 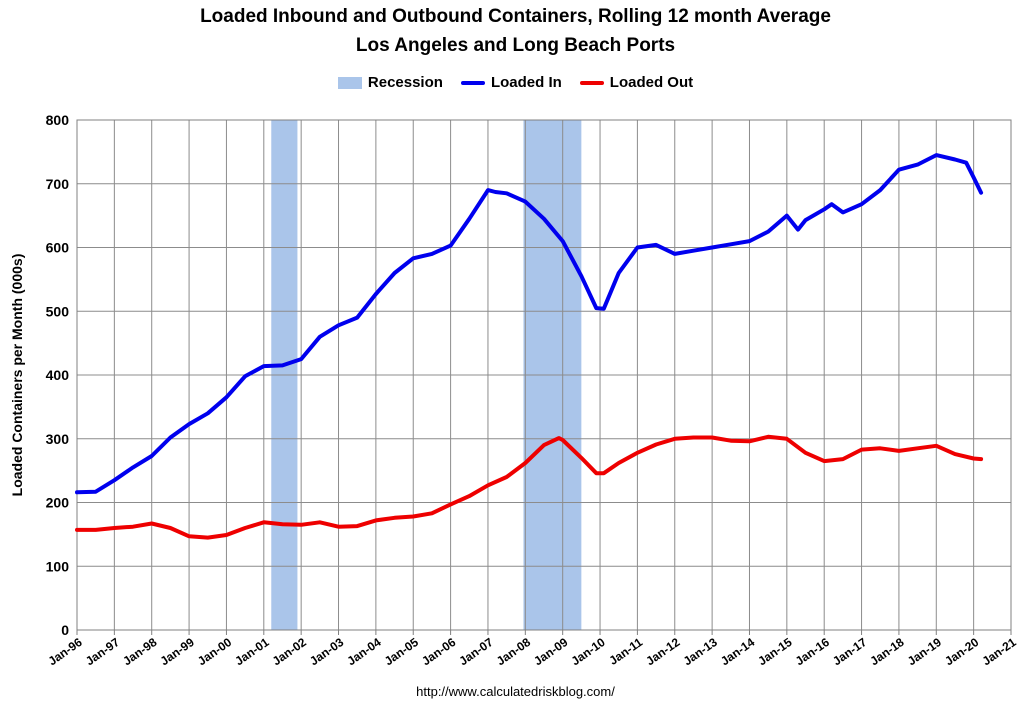 I want to click on x-tick-label-12: Jan-08, so click(x=513, y=651).